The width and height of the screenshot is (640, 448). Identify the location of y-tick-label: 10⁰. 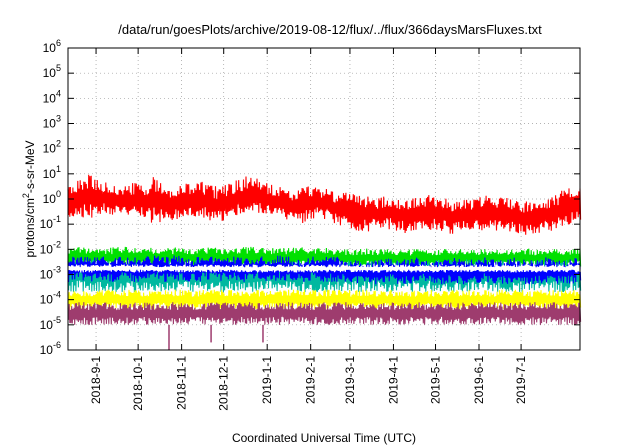
(52, 197).